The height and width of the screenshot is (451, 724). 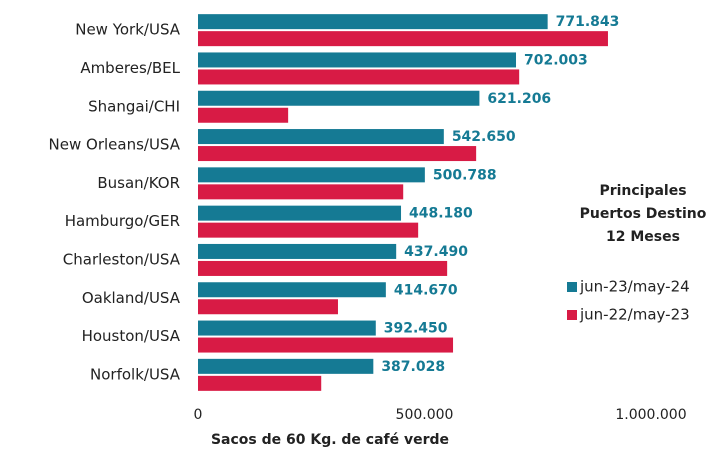 I want to click on y-tick-label: Charleston/USA, so click(x=122, y=259).